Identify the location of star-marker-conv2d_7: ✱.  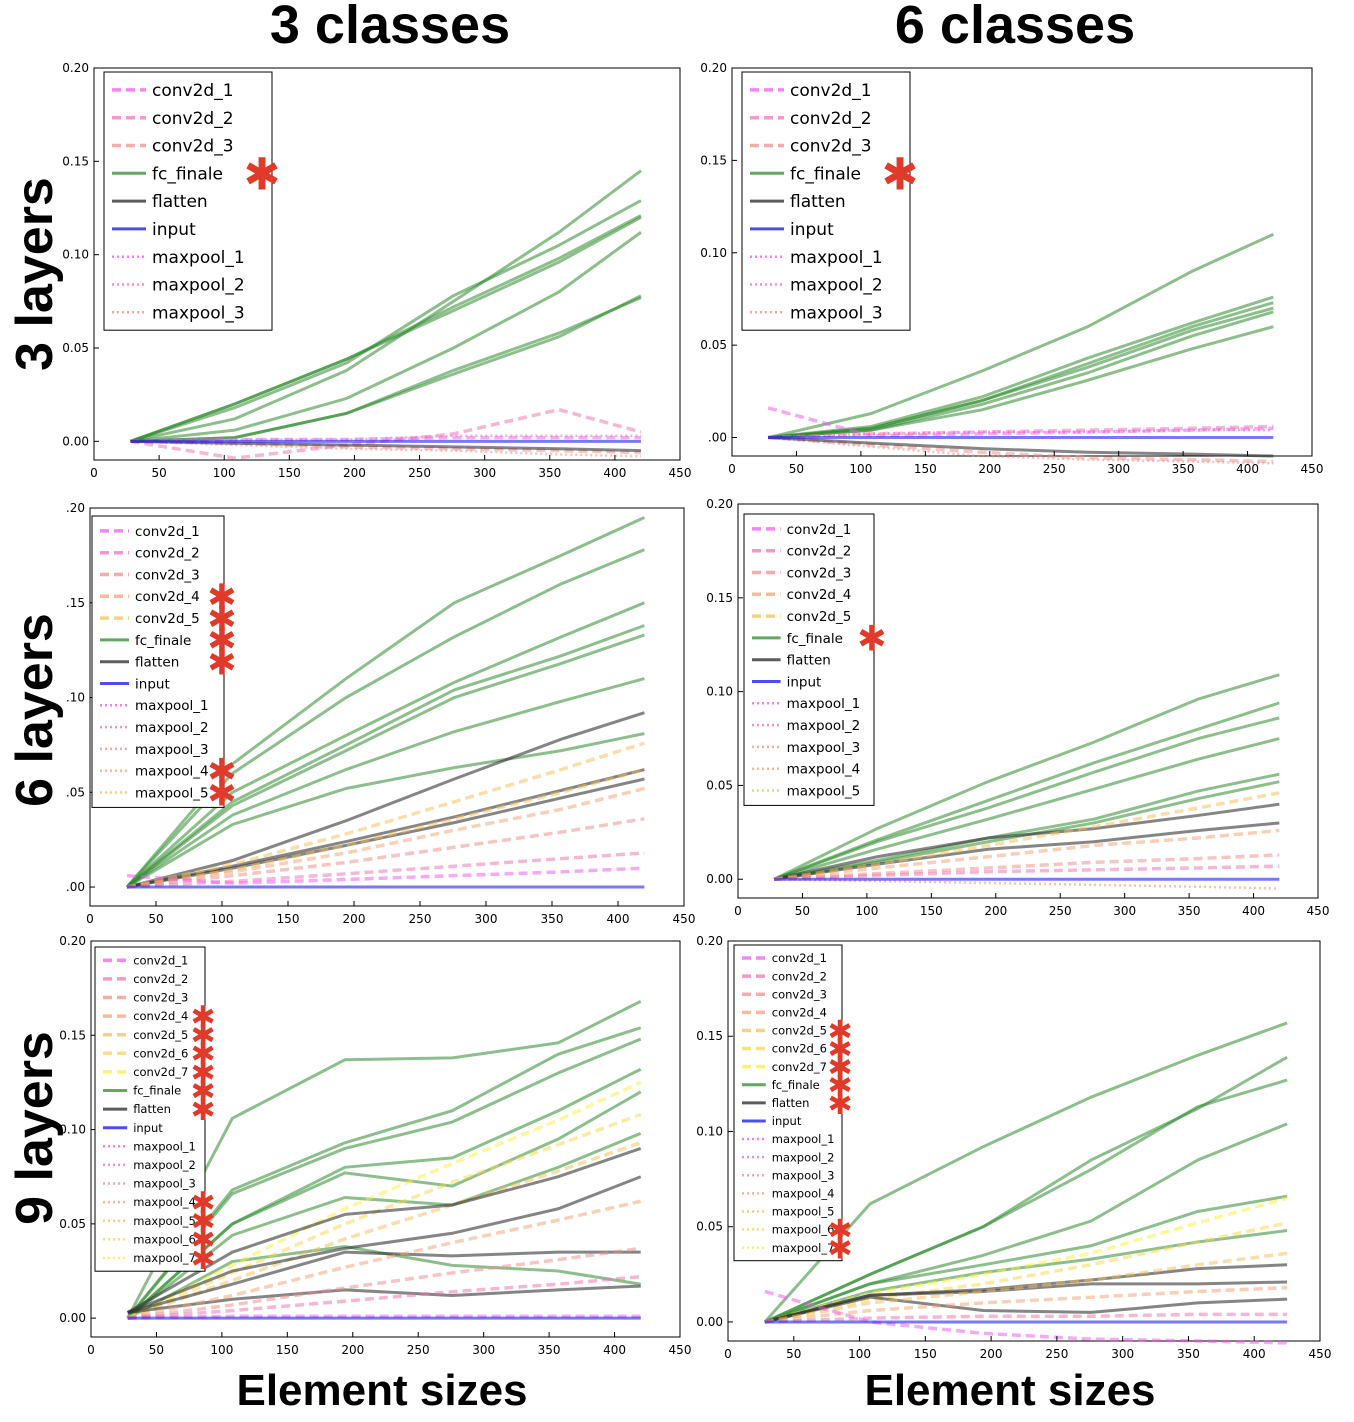
(839, 1068).